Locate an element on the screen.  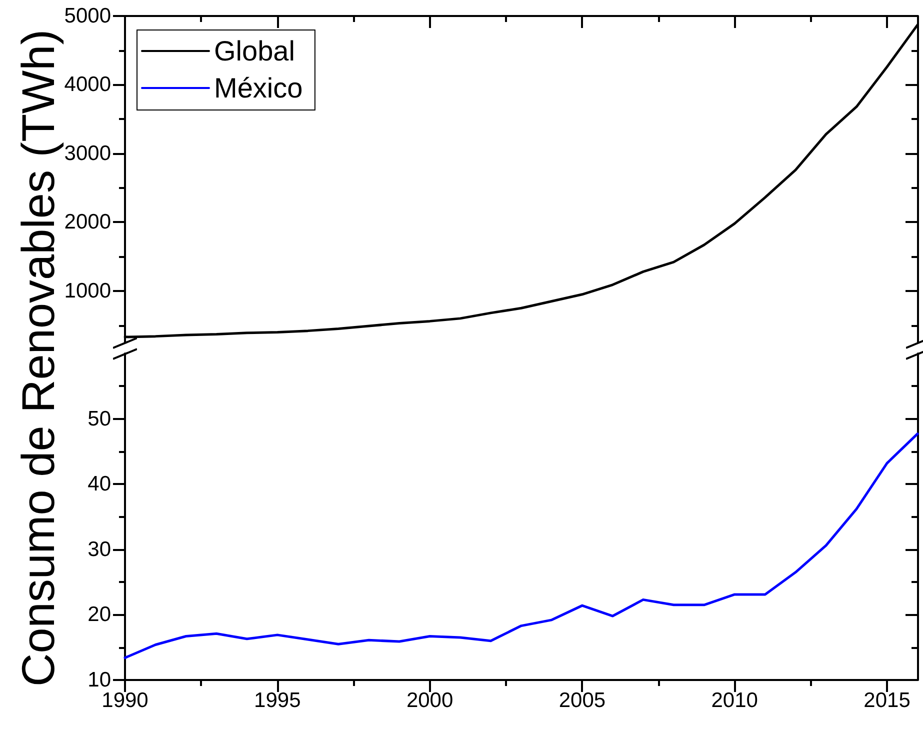
x-tick-label: 2005 is located at coordinates (582, 700).